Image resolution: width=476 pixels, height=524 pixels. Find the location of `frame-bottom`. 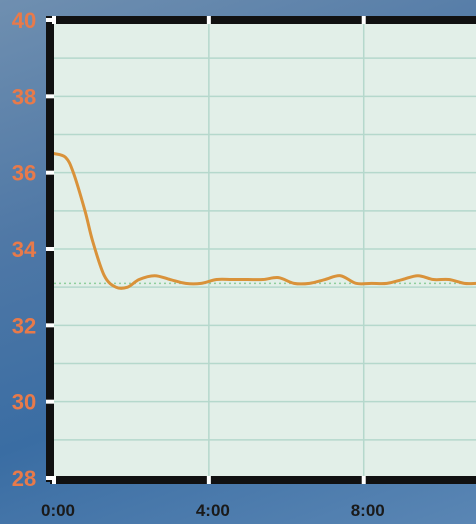

frame-bottom is located at coordinates (263, 480).